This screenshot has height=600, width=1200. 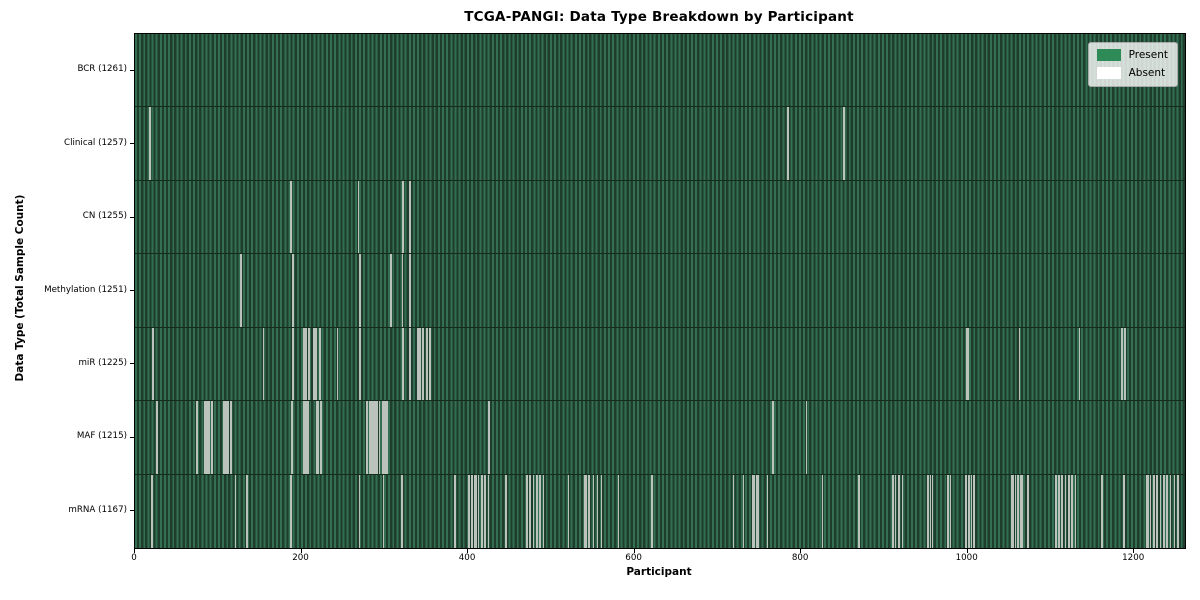 What do you see at coordinates (1133, 558) in the screenshot?
I see `xtick-label: 1200` at bounding box center [1133, 558].